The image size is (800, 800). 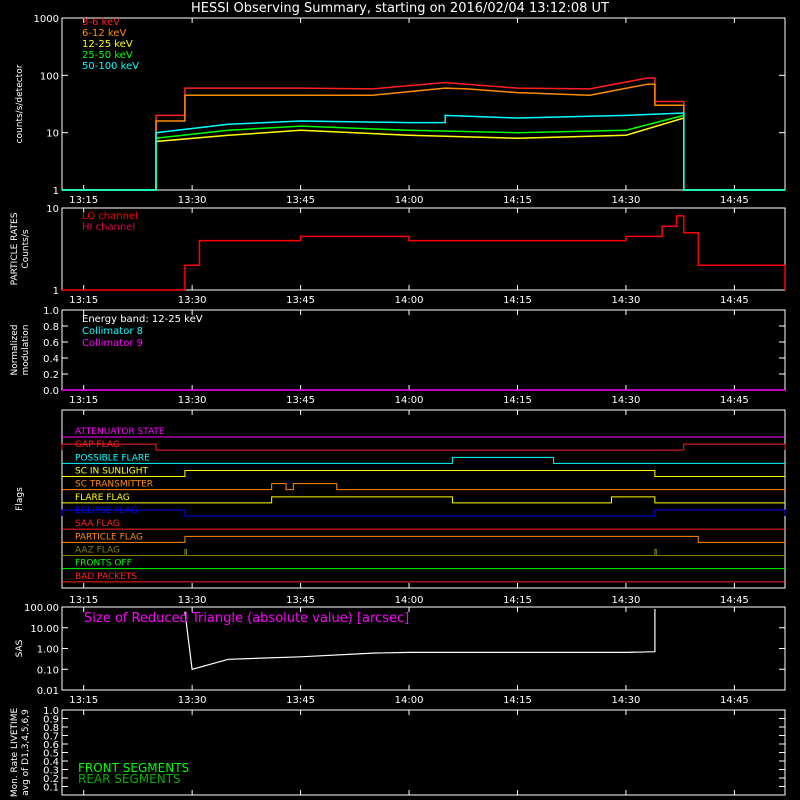 What do you see at coordinates (120, 432) in the screenshot?
I see `flag-label: ATTENUATOR STATE` at bounding box center [120, 432].